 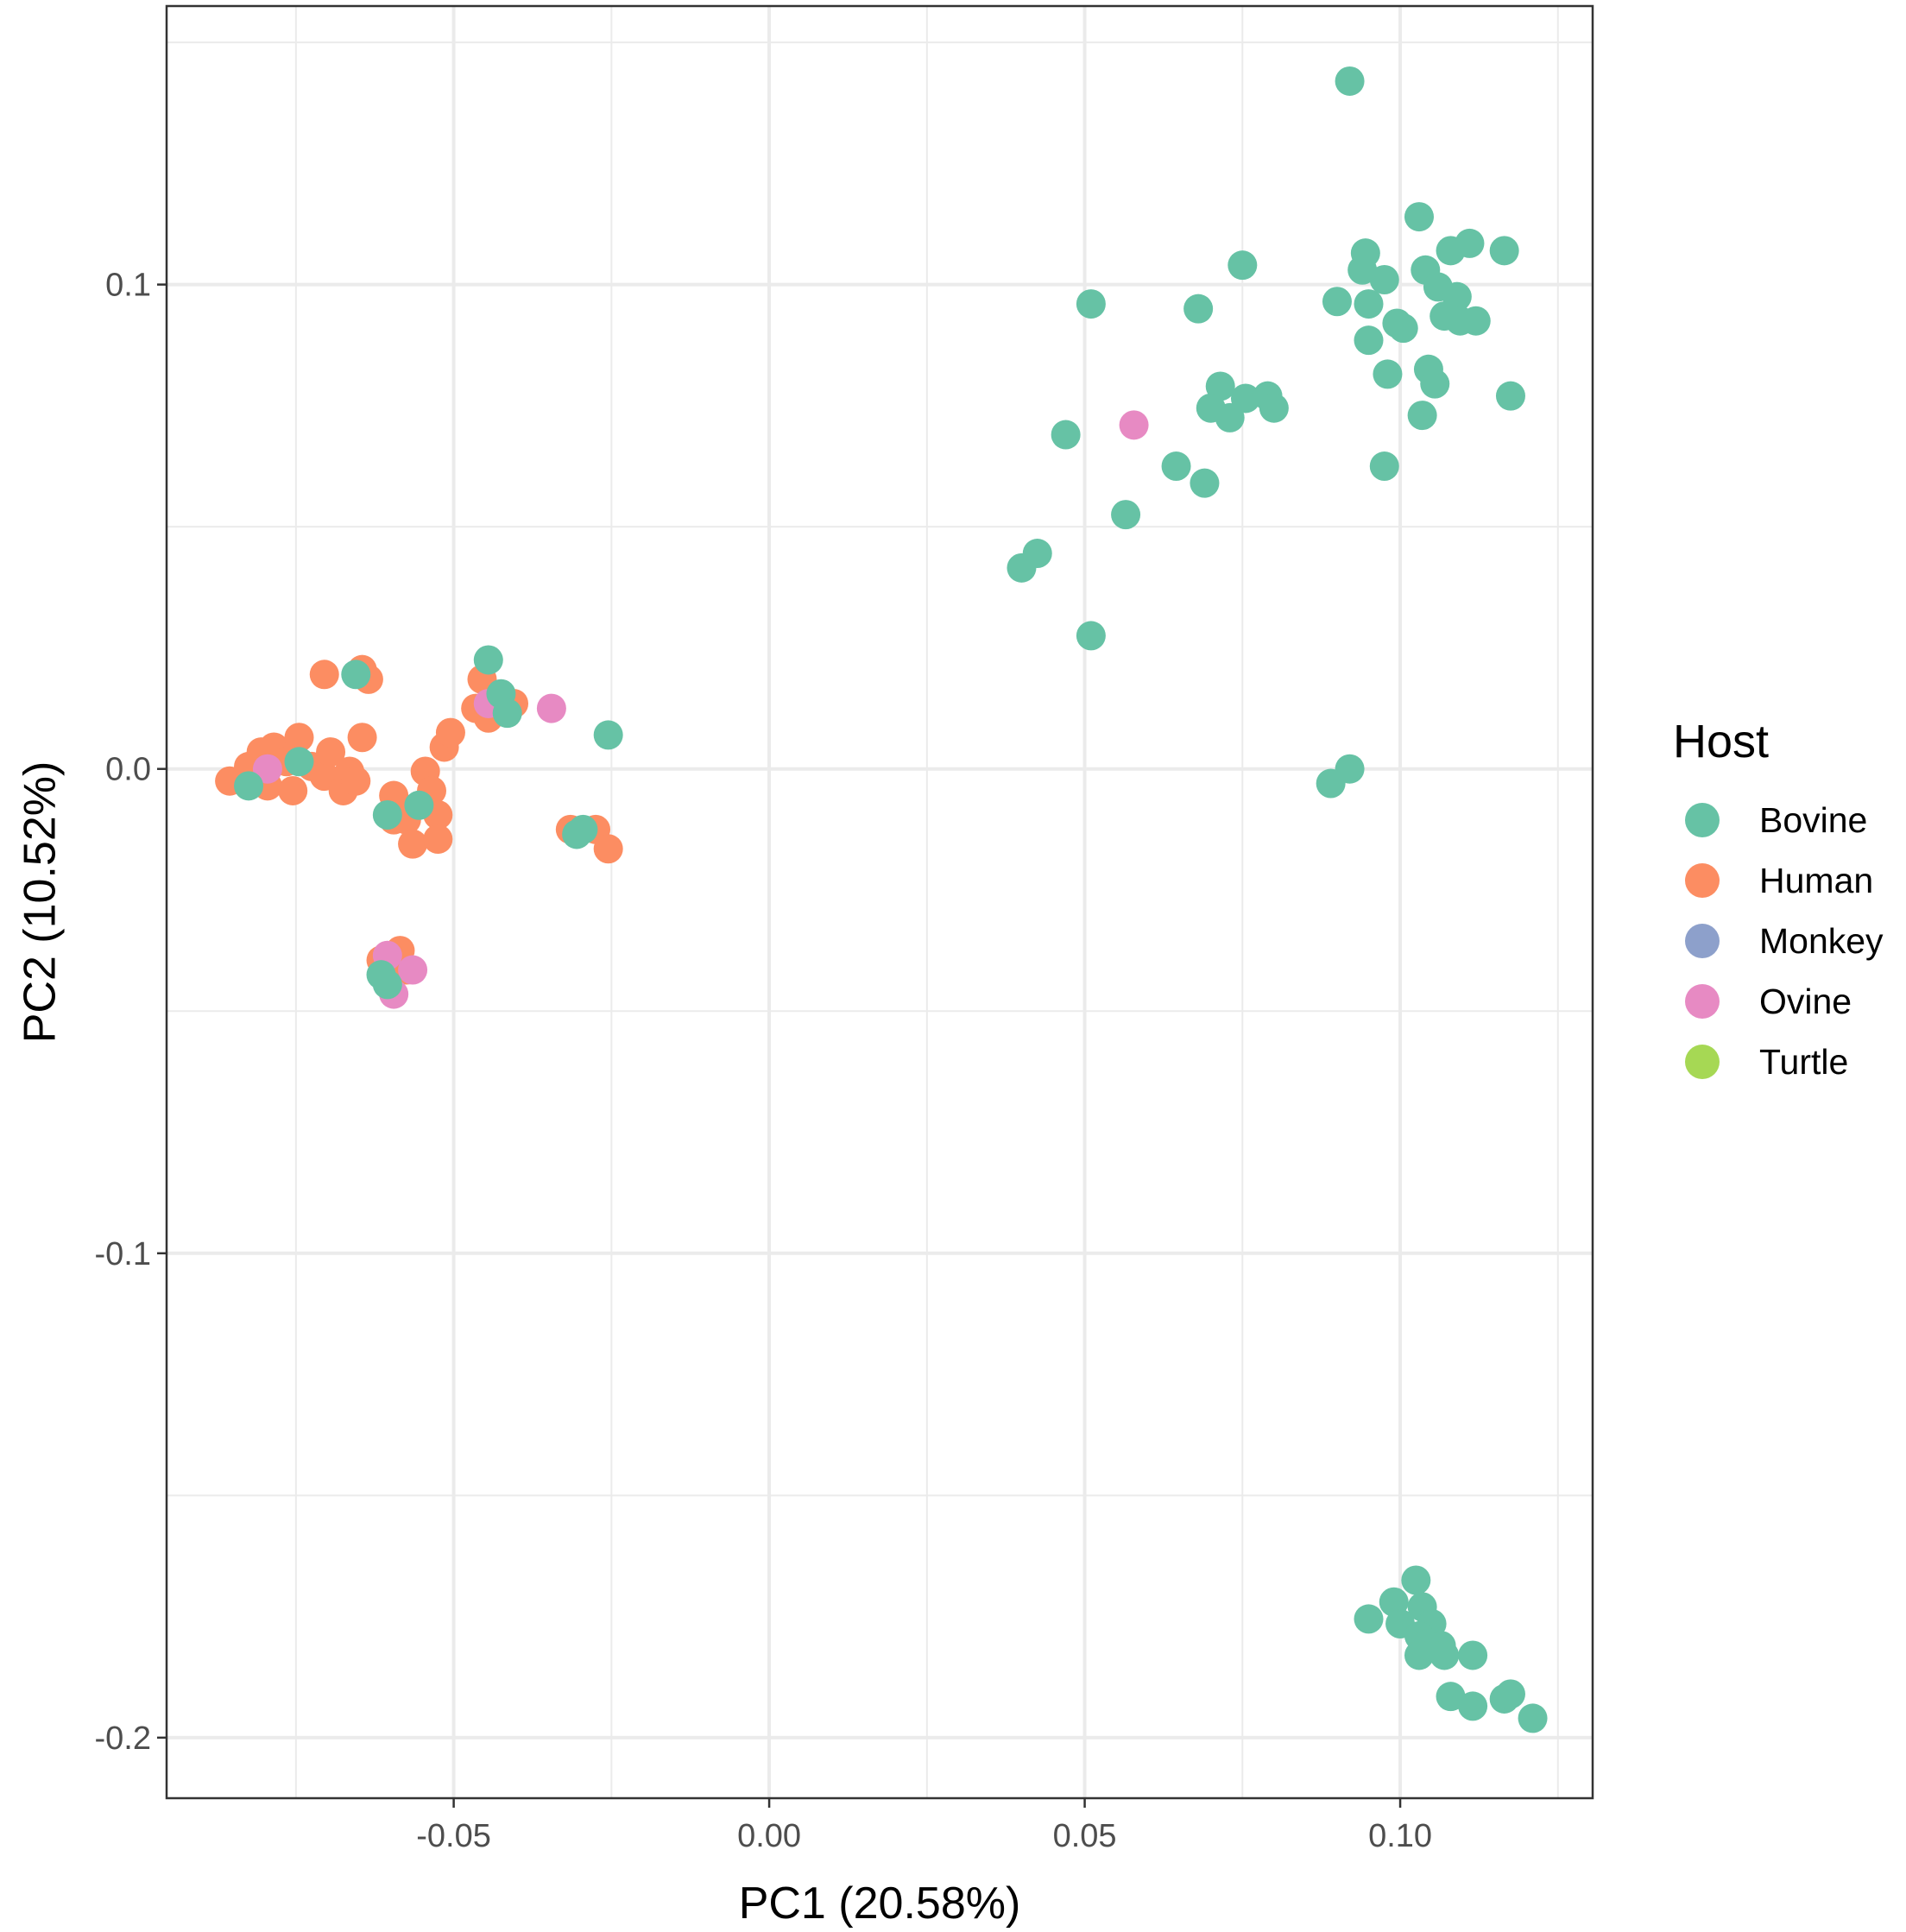 What do you see at coordinates (123, 1254) in the screenshot?
I see `y-tick-label: -0.1` at bounding box center [123, 1254].